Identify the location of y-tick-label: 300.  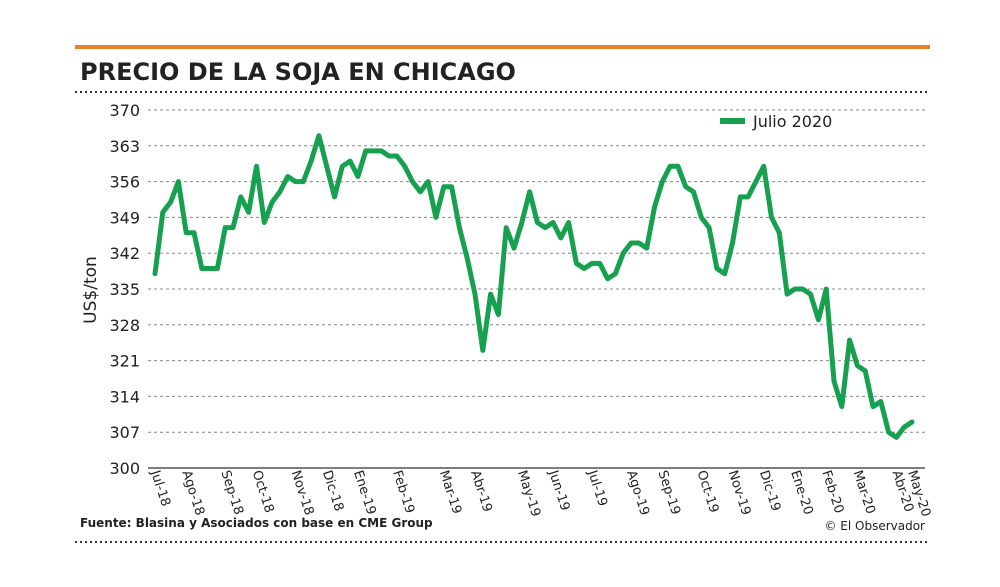
(124, 468).